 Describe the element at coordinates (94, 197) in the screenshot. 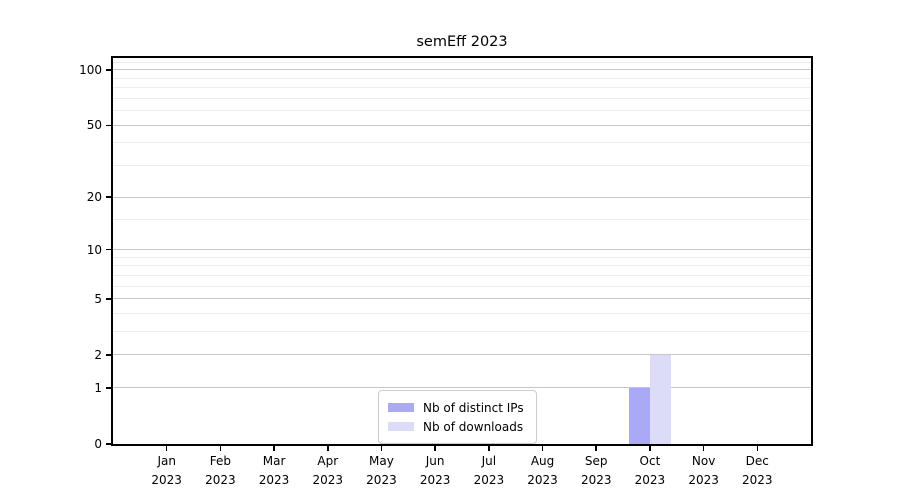

I see `y-tick-label: 20` at that location.